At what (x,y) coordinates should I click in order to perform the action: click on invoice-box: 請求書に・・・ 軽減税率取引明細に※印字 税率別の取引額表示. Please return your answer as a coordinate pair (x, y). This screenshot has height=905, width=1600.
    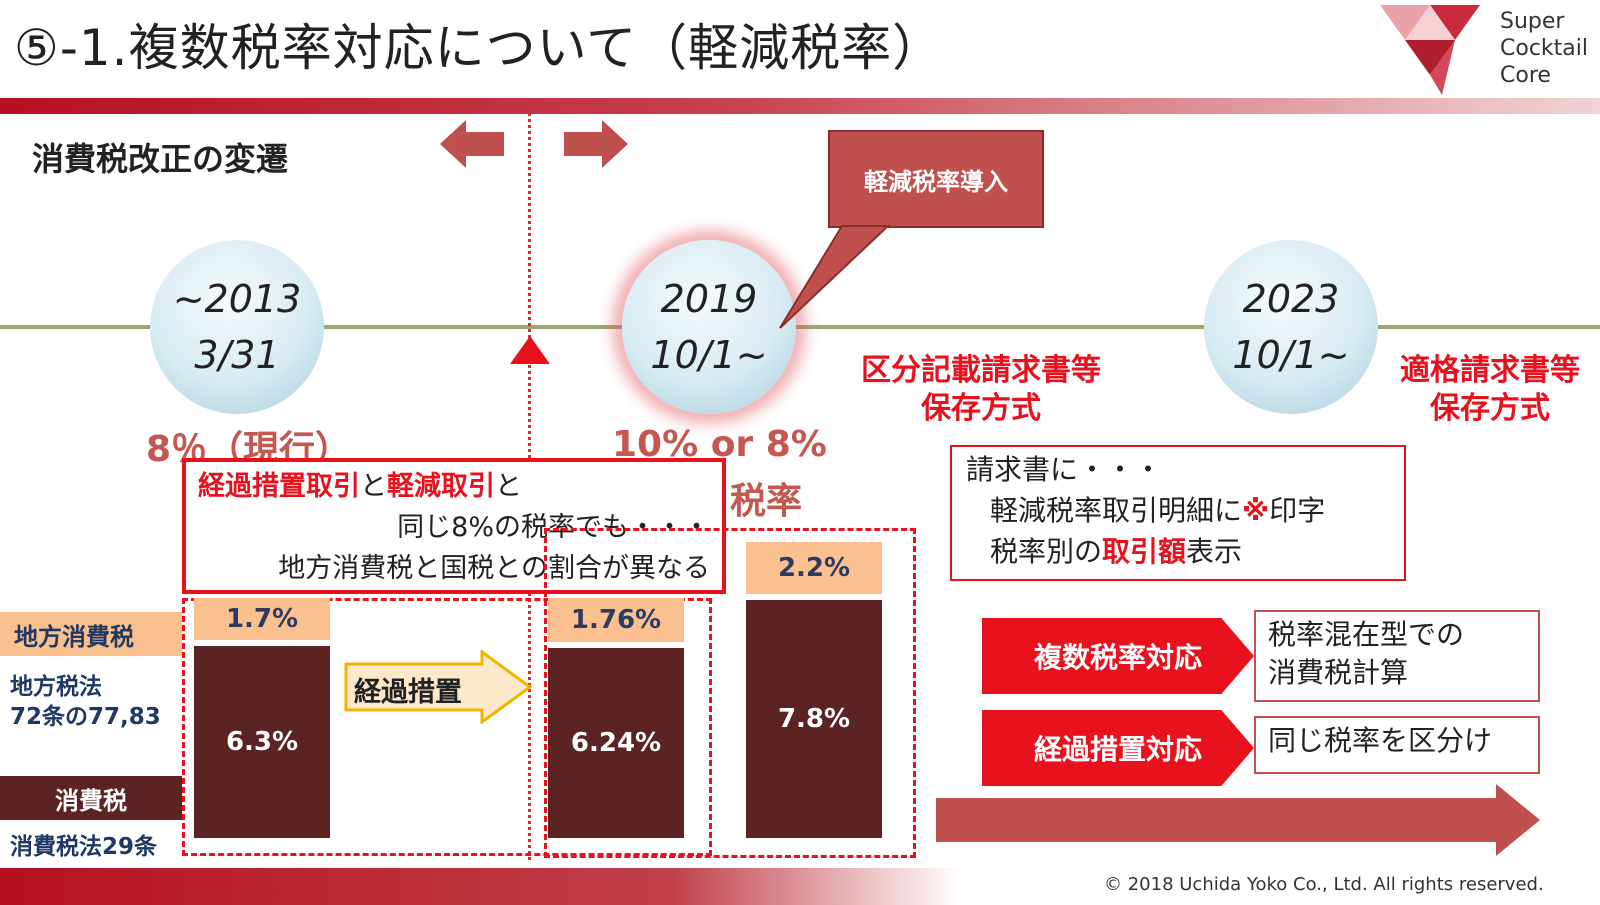
    Looking at the image, I should click on (1178, 513).